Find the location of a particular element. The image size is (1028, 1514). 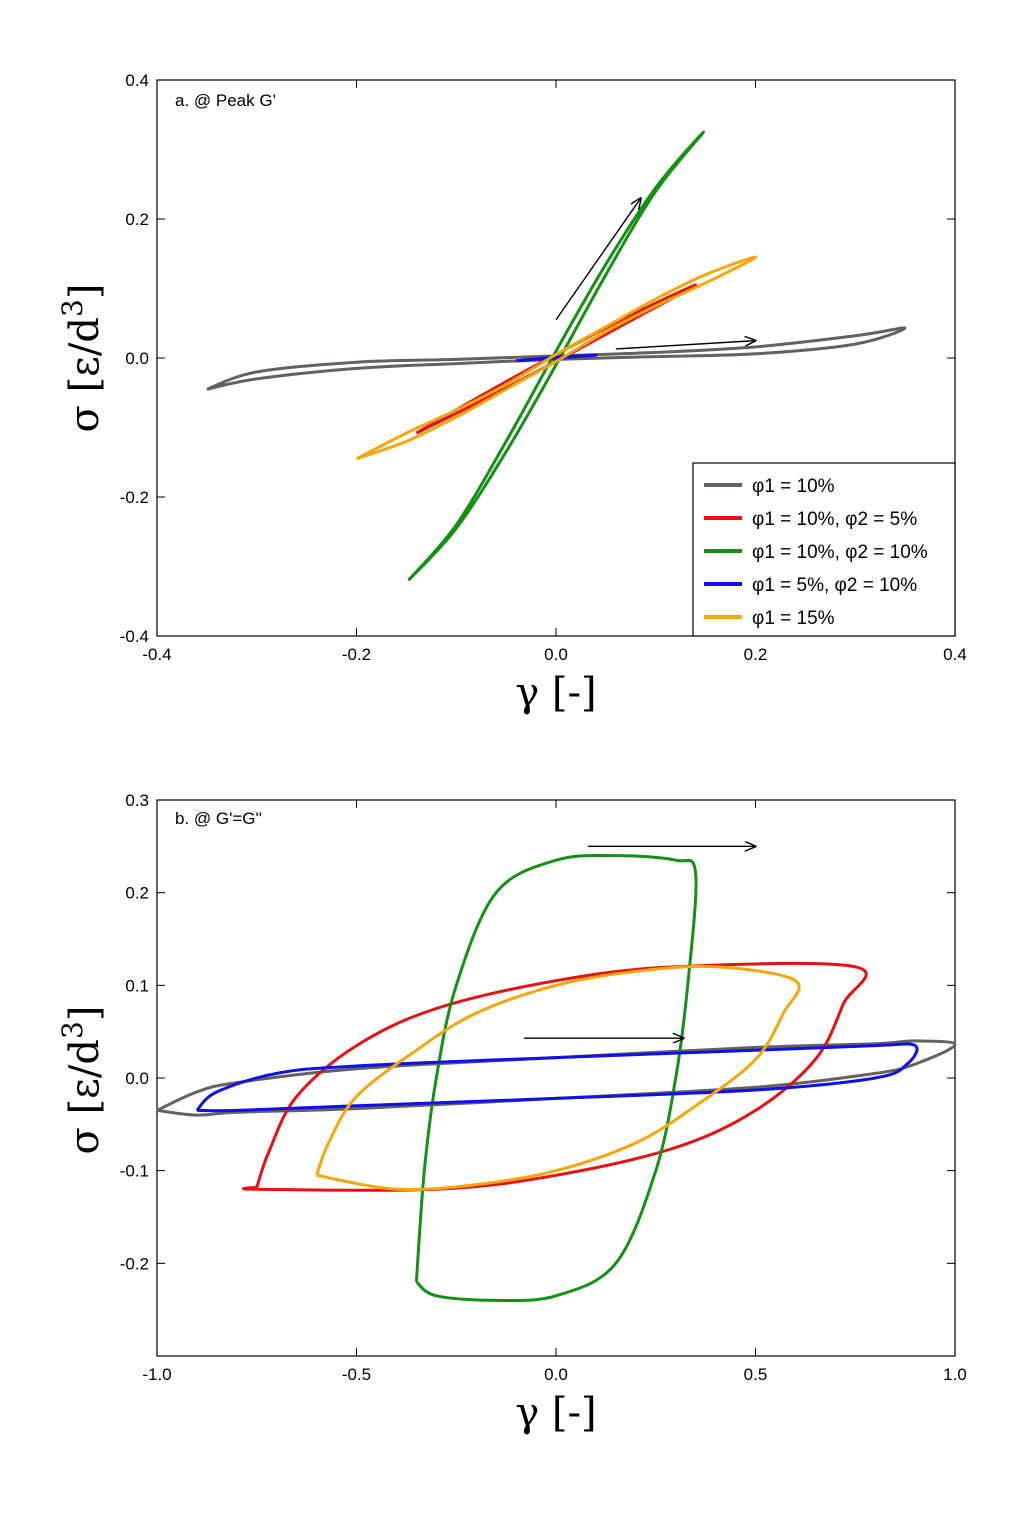

y-axis-title-b: σ [ε/d3] is located at coordinates (82, 1080).